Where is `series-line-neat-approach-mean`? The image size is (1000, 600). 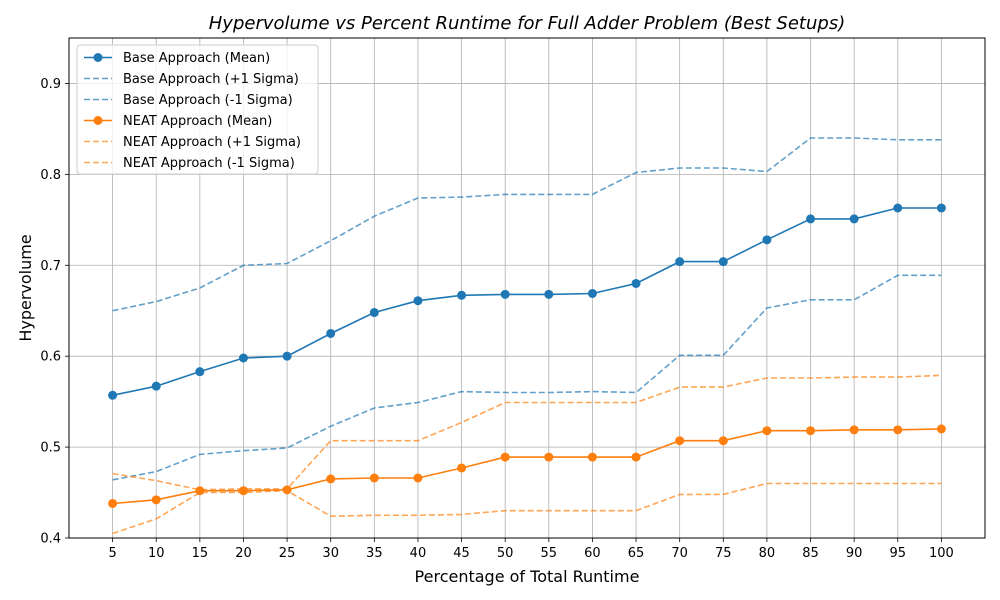
series-line-neat-approach-mean is located at coordinates (527, 466).